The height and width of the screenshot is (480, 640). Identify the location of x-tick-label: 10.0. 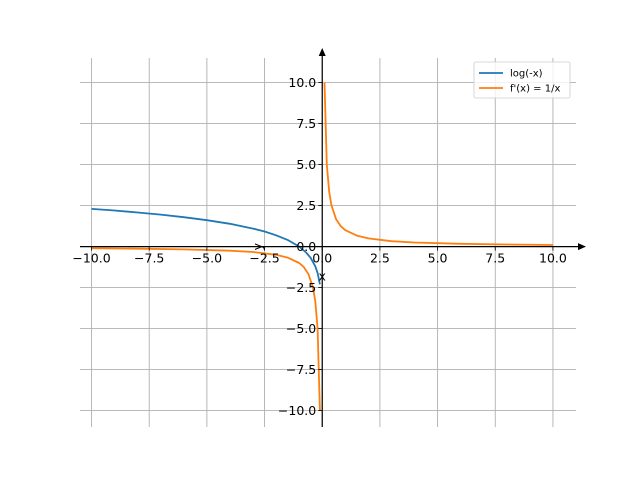
(553, 258).